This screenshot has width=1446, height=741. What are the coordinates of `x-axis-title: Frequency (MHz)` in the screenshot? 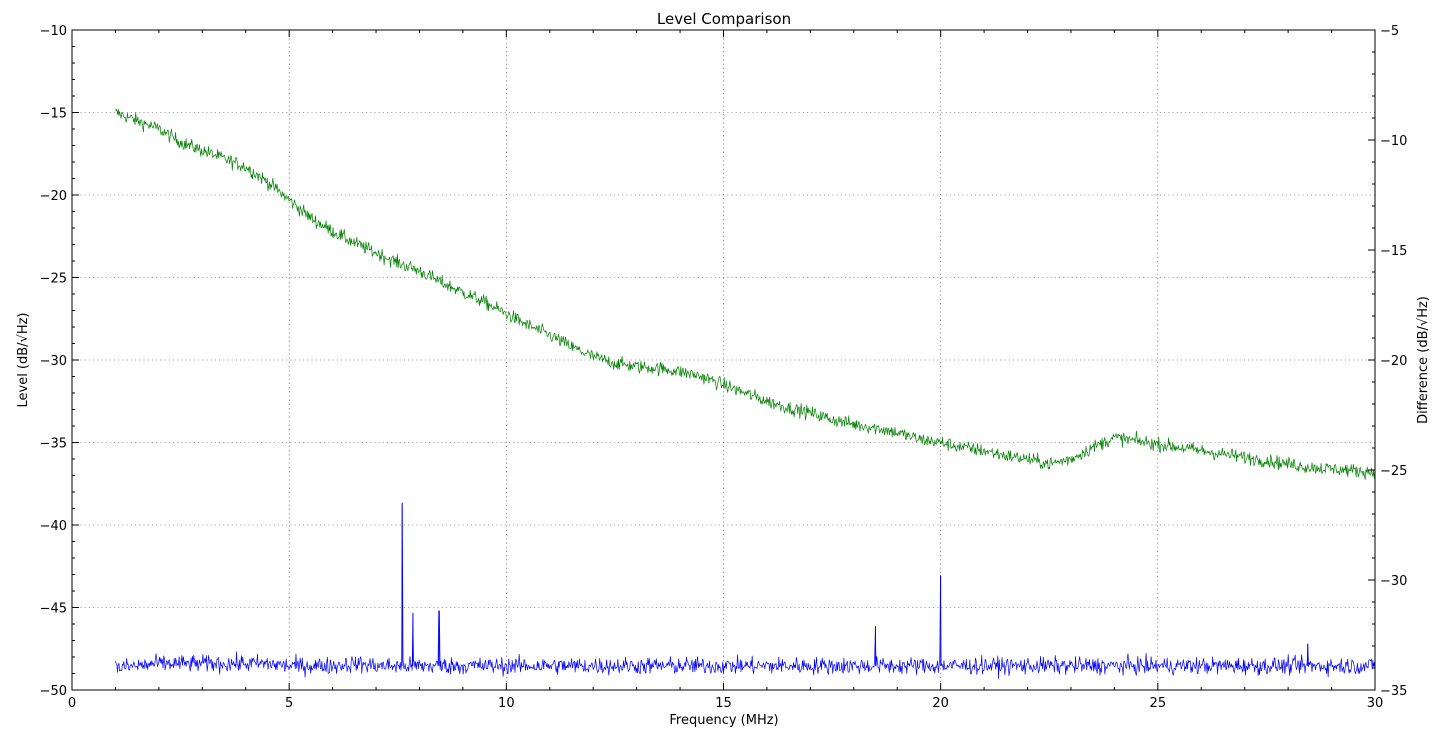 It's located at (723, 720).